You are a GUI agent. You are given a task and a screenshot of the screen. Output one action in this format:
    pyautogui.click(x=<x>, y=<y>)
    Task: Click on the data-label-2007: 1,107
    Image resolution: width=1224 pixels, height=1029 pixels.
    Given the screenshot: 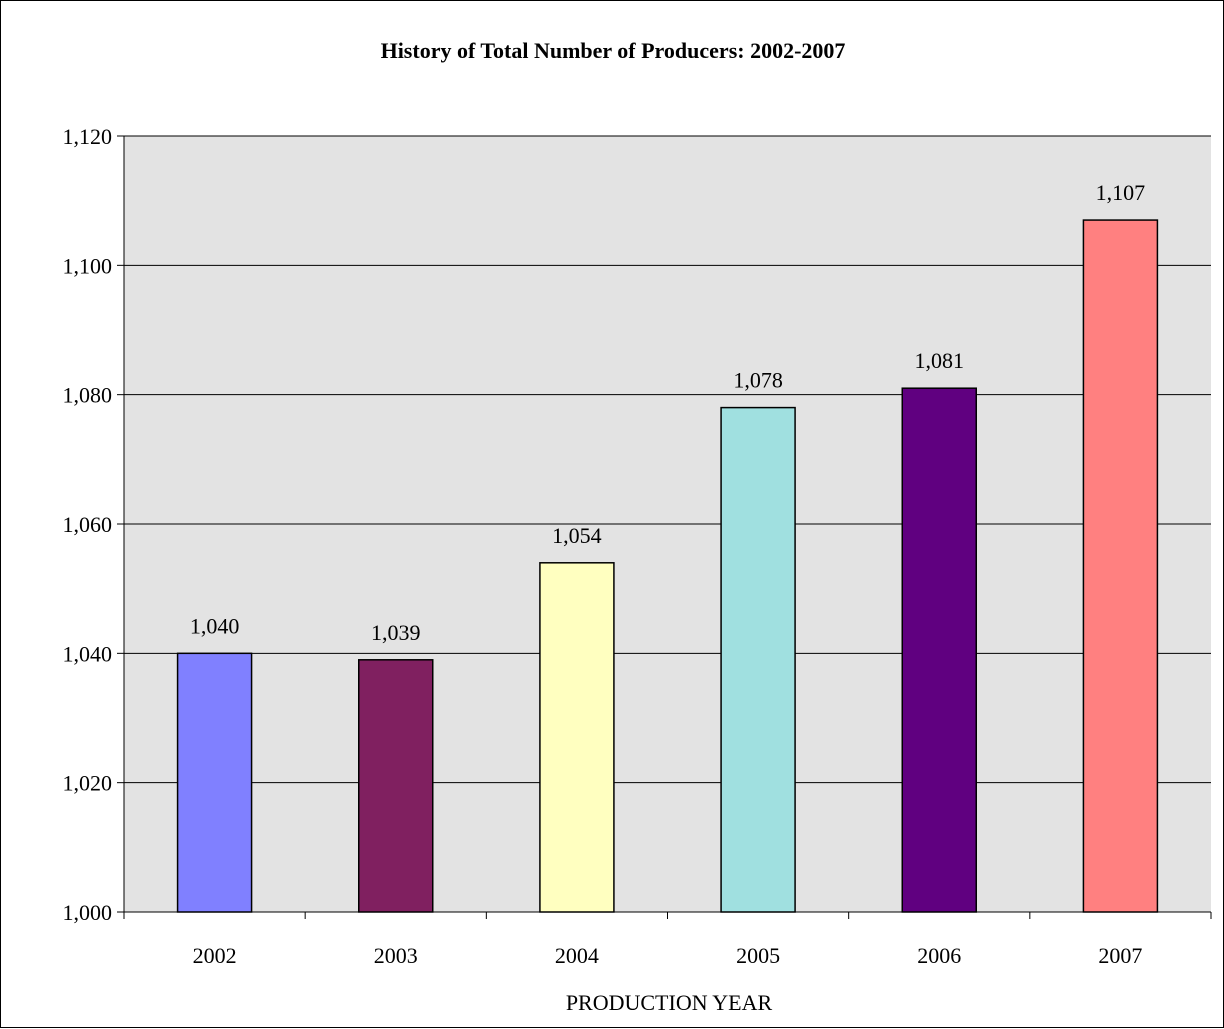 What is the action you would take?
    pyautogui.click(x=1121, y=192)
    